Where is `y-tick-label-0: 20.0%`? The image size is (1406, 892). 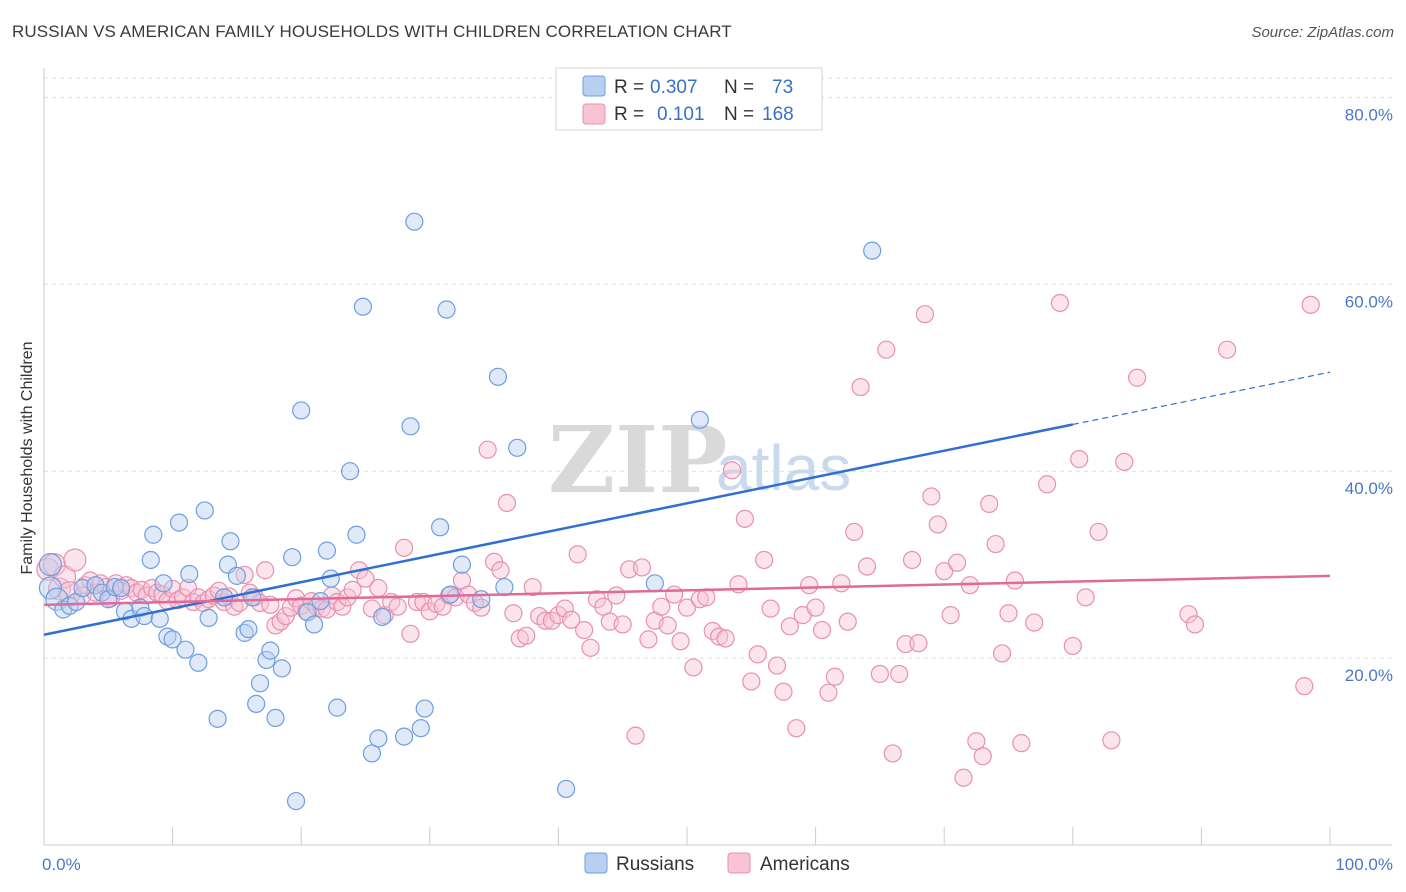 y-tick-label-0: 20.0% is located at coordinates (1369, 675).